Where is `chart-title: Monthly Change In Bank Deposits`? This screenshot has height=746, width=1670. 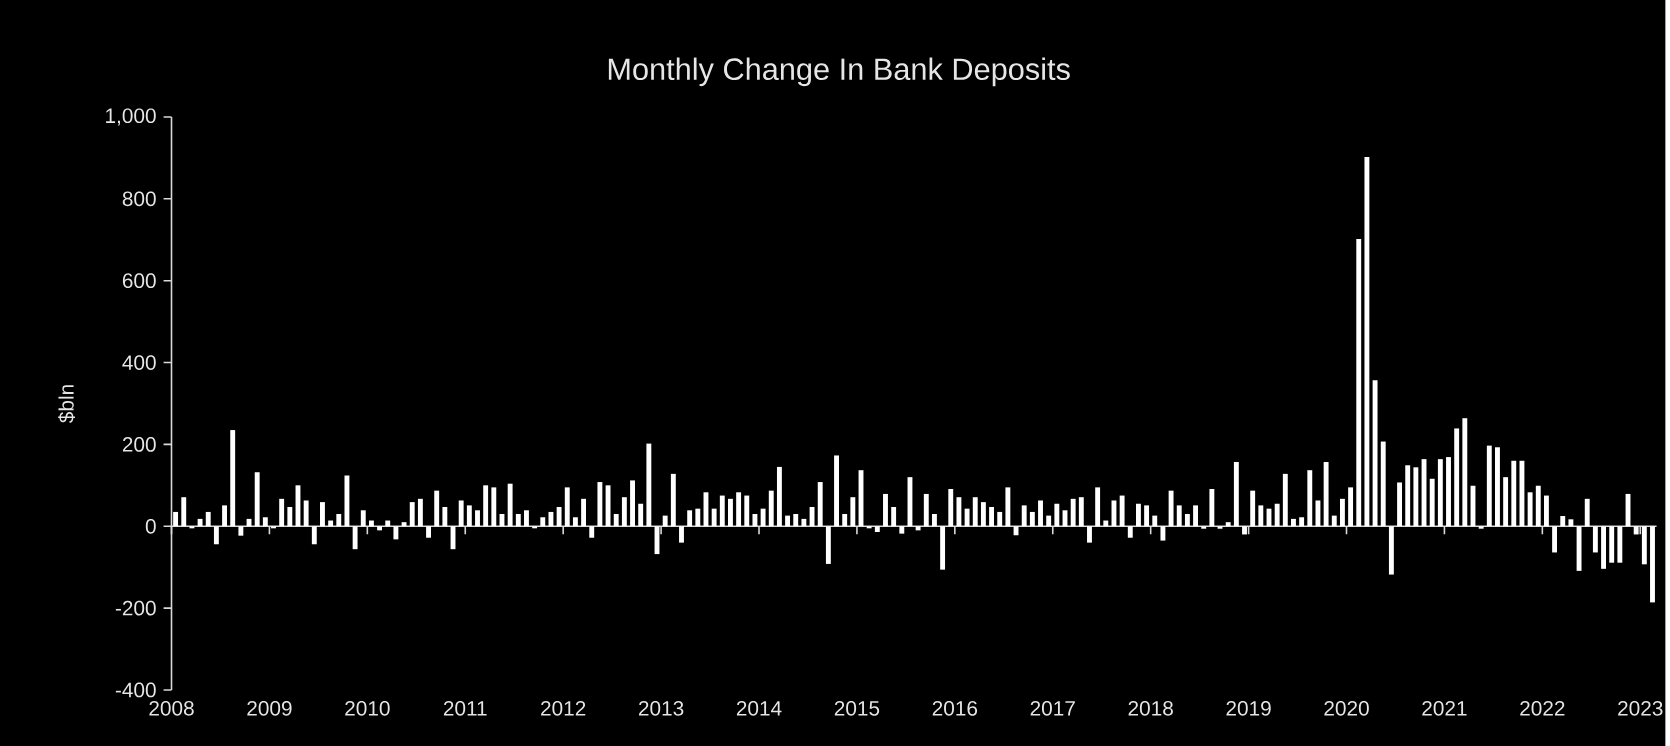
chart-title: Monthly Change In Bank Deposits is located at coordinates (839, 71).